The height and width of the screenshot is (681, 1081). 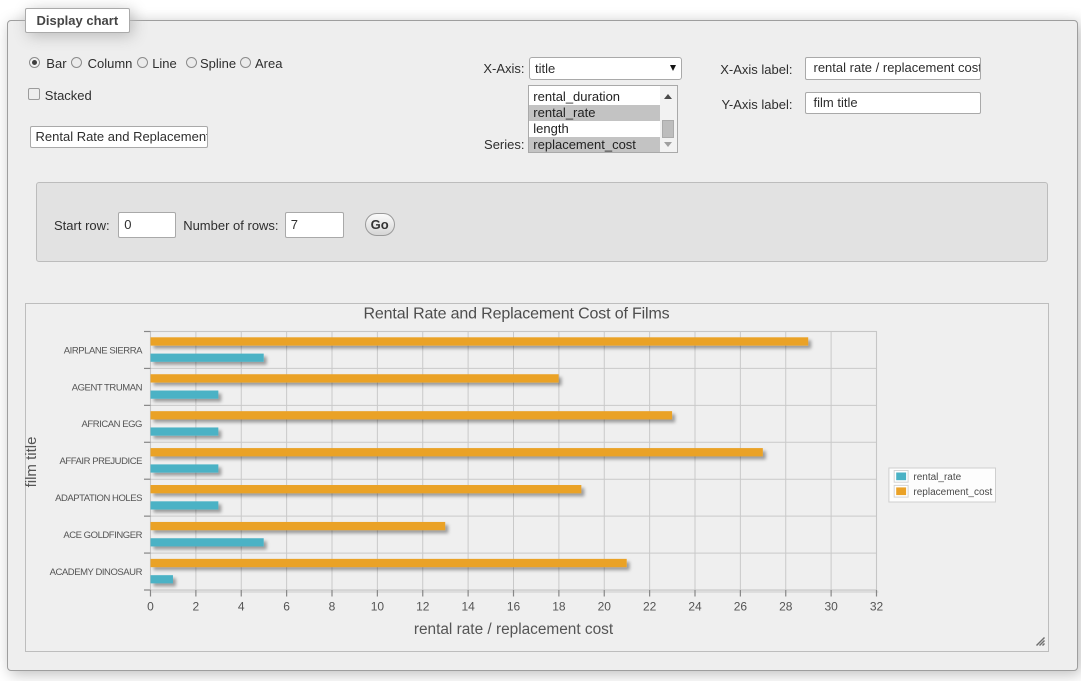 I want to click on svg-text: 0, so click(x=150, y=607).